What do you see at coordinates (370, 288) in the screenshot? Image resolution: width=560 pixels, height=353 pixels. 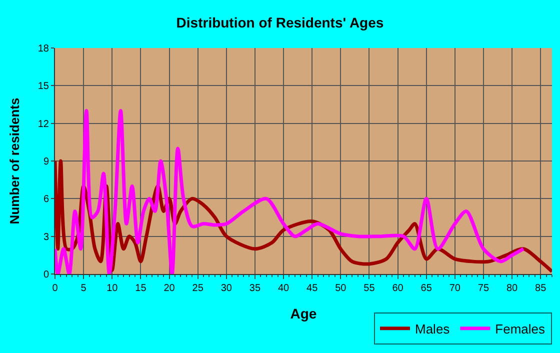 I see `x-tick-label: 55` at bounding box center [370, 288].